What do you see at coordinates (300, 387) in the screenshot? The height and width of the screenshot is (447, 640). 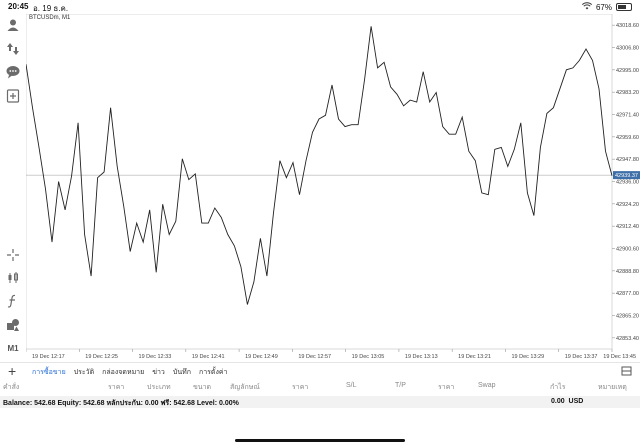 I see `col-price: ราคา` at bounding box center [300, 387].